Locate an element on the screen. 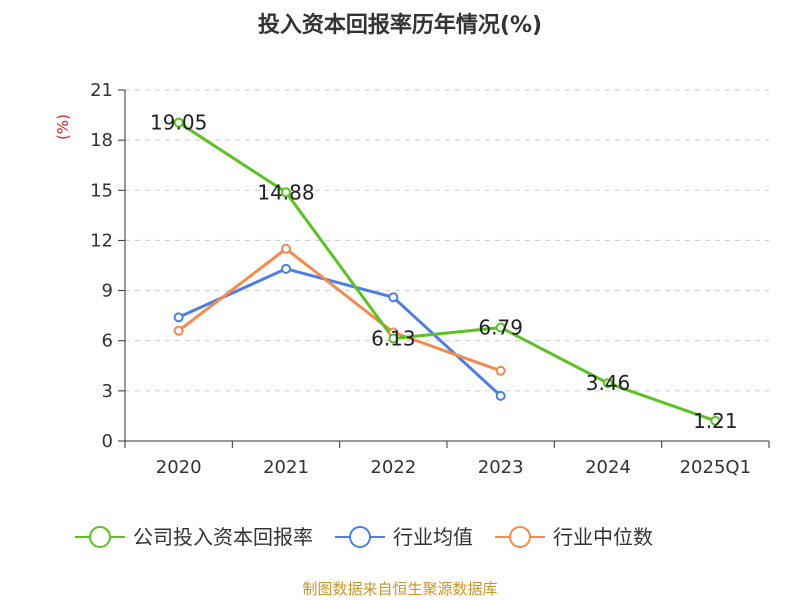 This screenshot has width=800, height=600. data-label: 19.05 is located at coordinates (178, 123).